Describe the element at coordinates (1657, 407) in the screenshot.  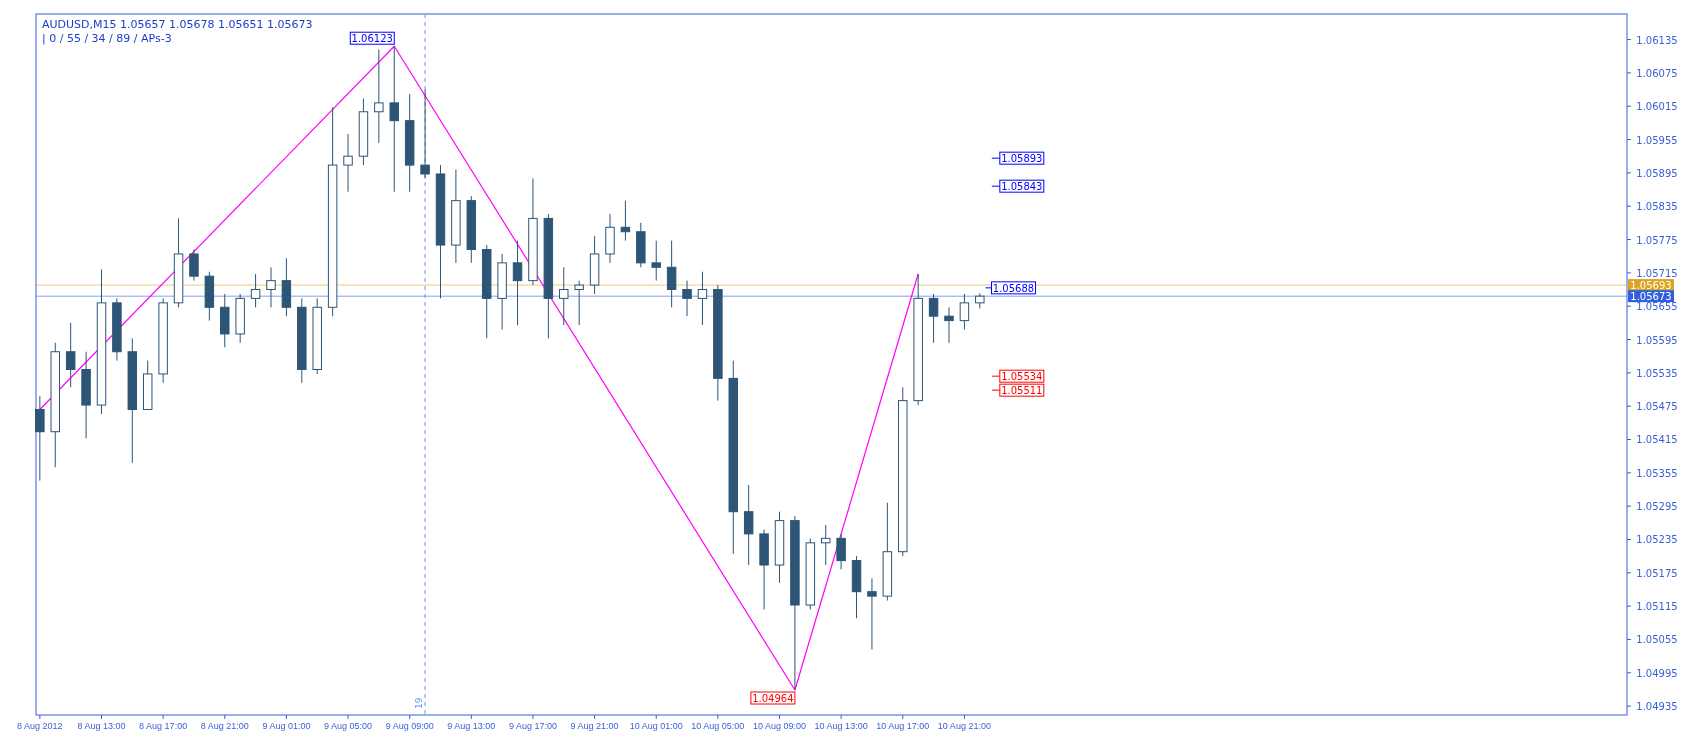
I see `y-tick-label: 1.05475` at that location.